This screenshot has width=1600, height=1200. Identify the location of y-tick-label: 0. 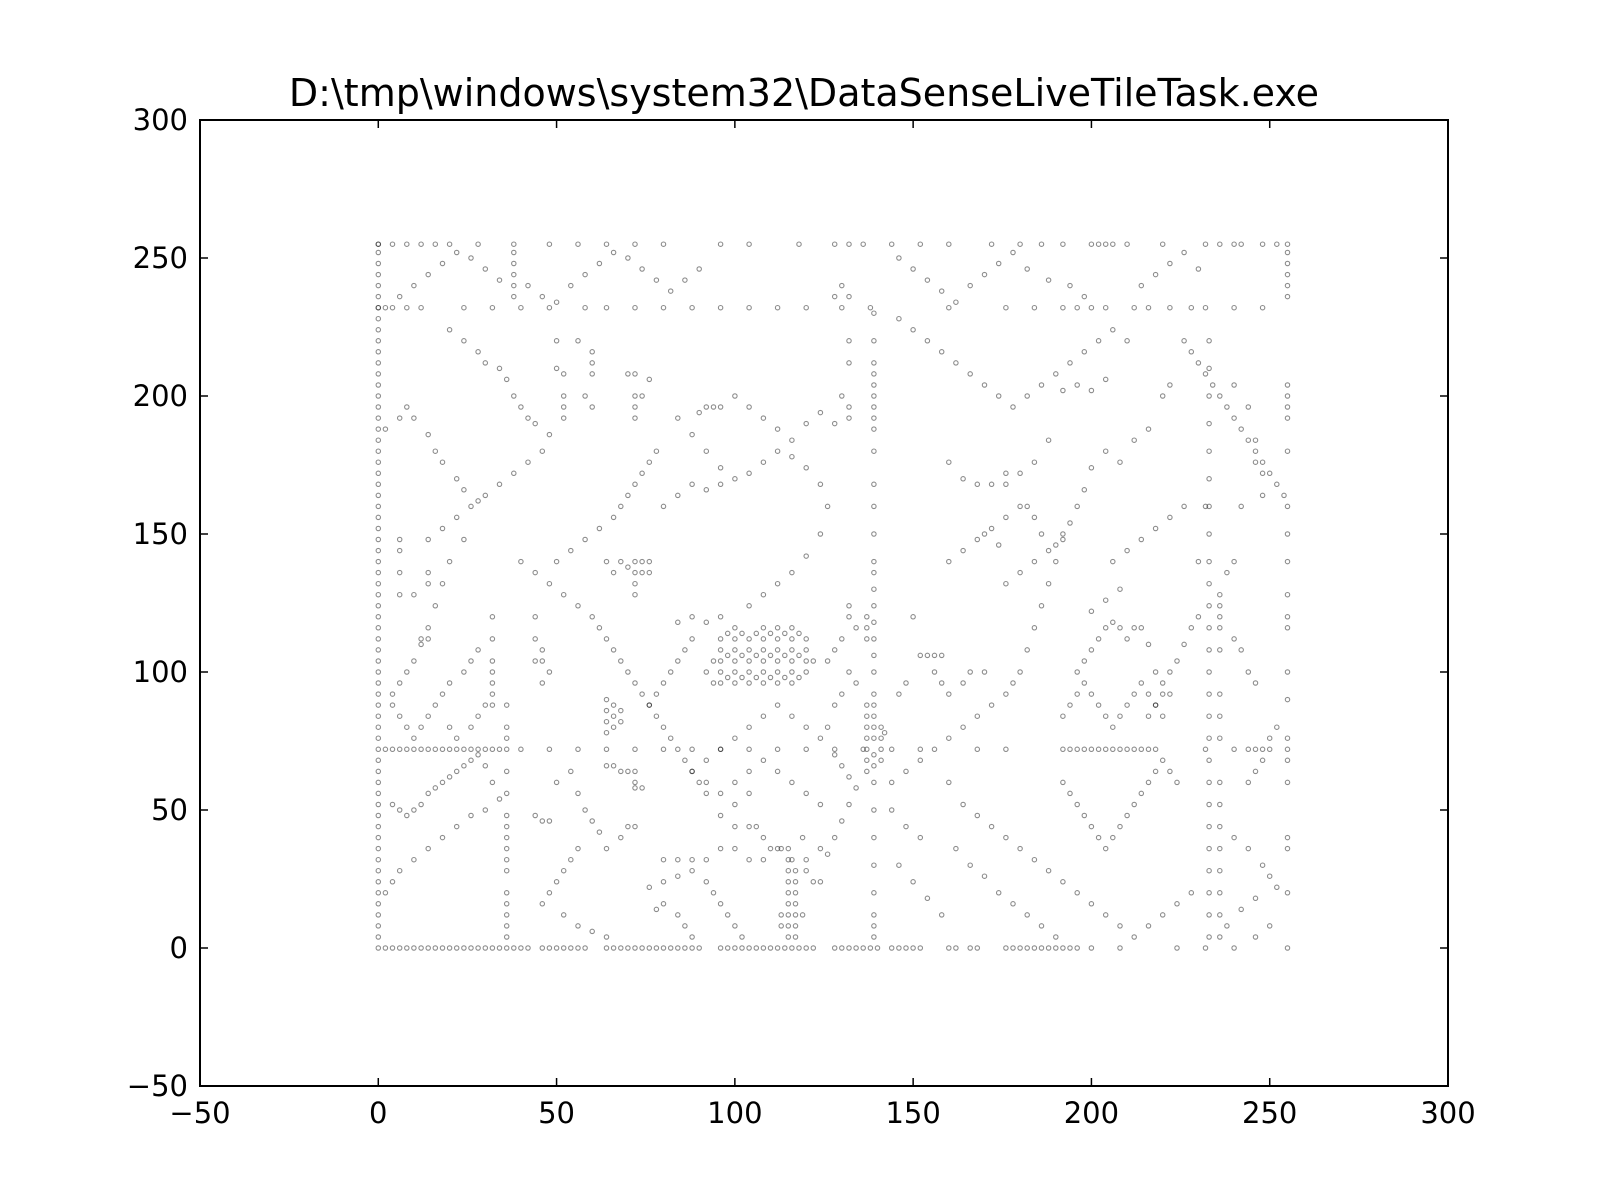
(179, 948).